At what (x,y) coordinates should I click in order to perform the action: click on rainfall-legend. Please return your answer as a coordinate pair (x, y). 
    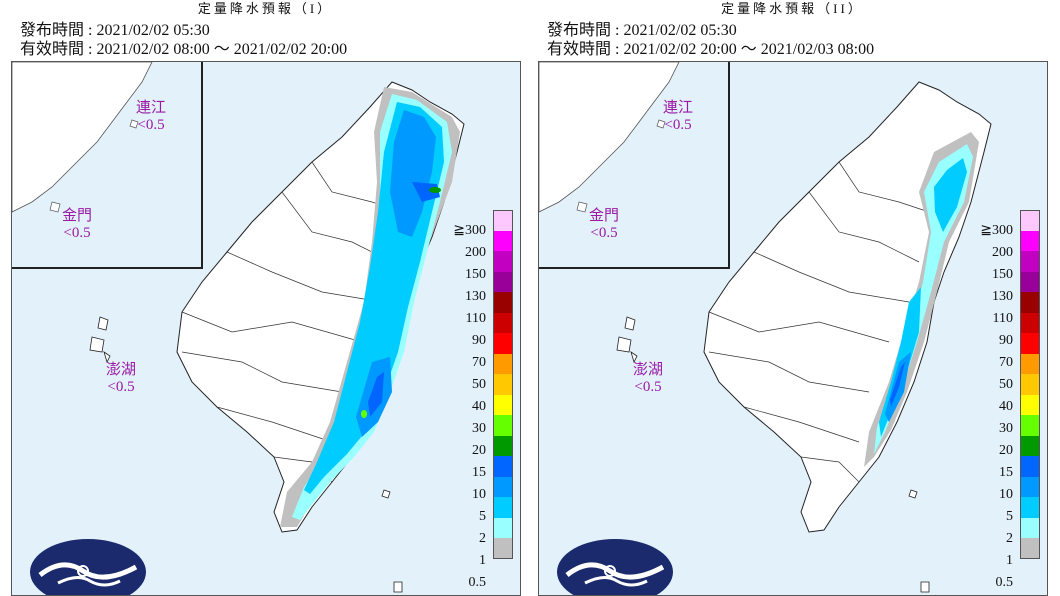
    Looking at the image, I should click on (503, 384).